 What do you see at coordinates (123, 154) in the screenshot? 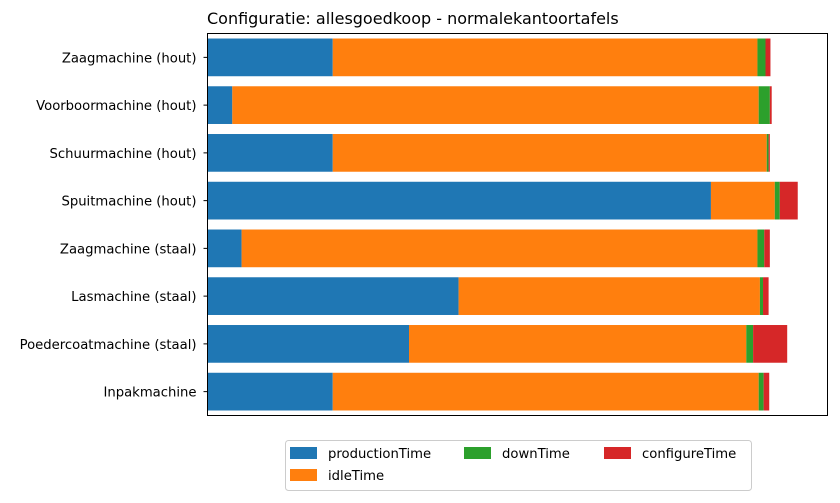
I see `y-tick-label: Schuurmachine (hout)` at bounding box center [123, 154].